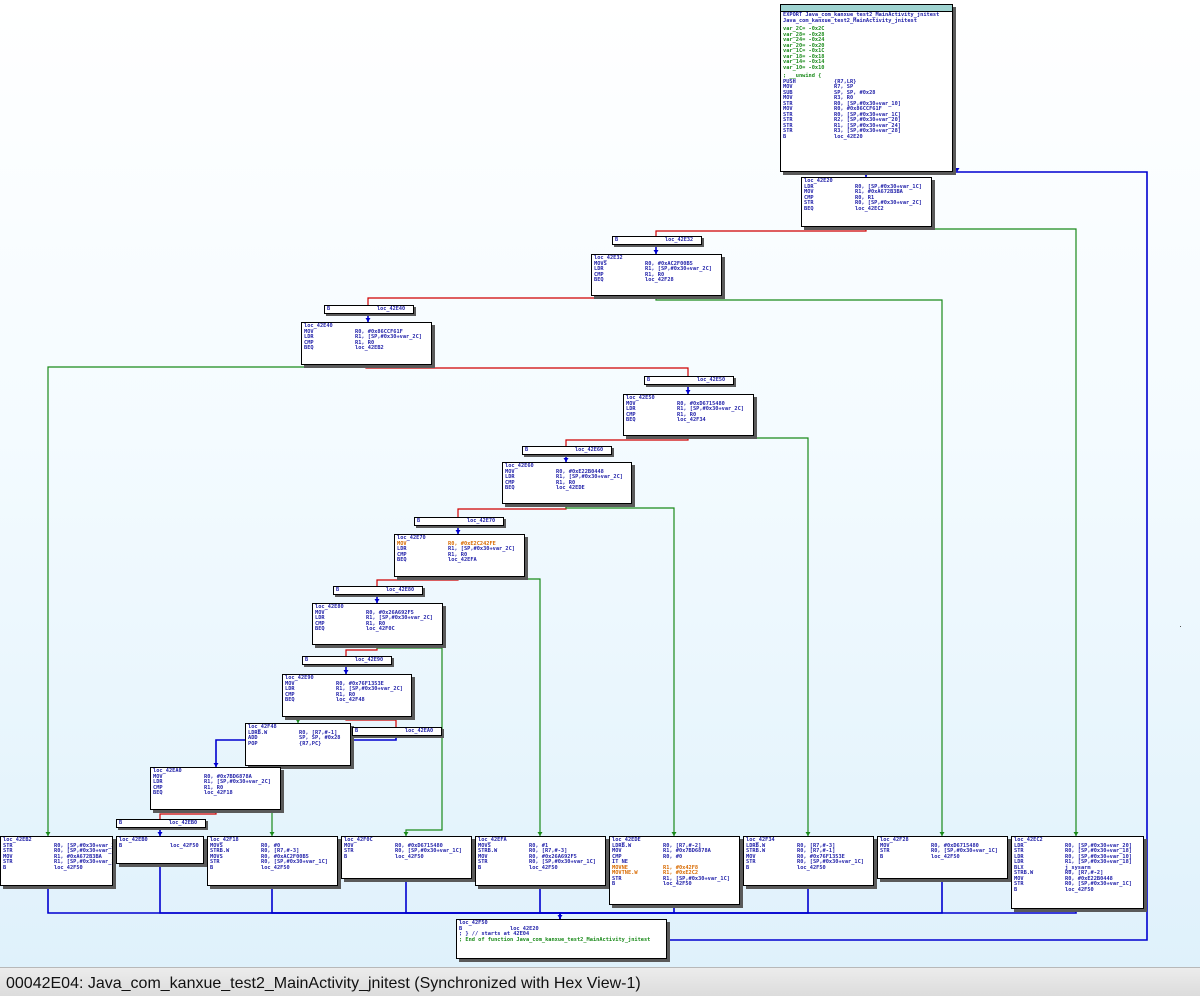 The height and width of the screenshot is (996, 1200). I want to click on code-line: loc_42EFA, so click(492, 840).